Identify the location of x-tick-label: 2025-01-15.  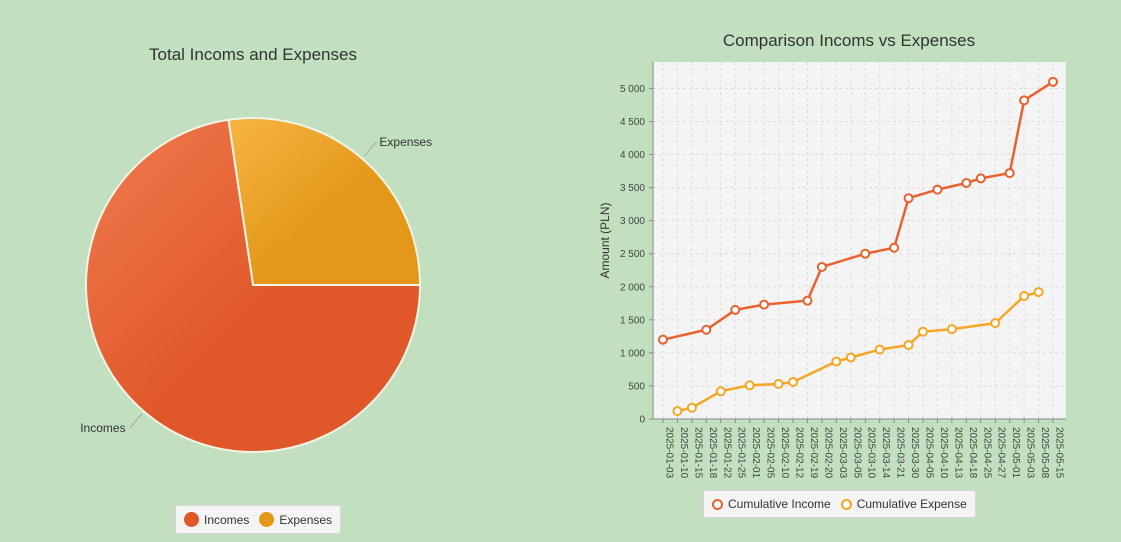
(697, 453).